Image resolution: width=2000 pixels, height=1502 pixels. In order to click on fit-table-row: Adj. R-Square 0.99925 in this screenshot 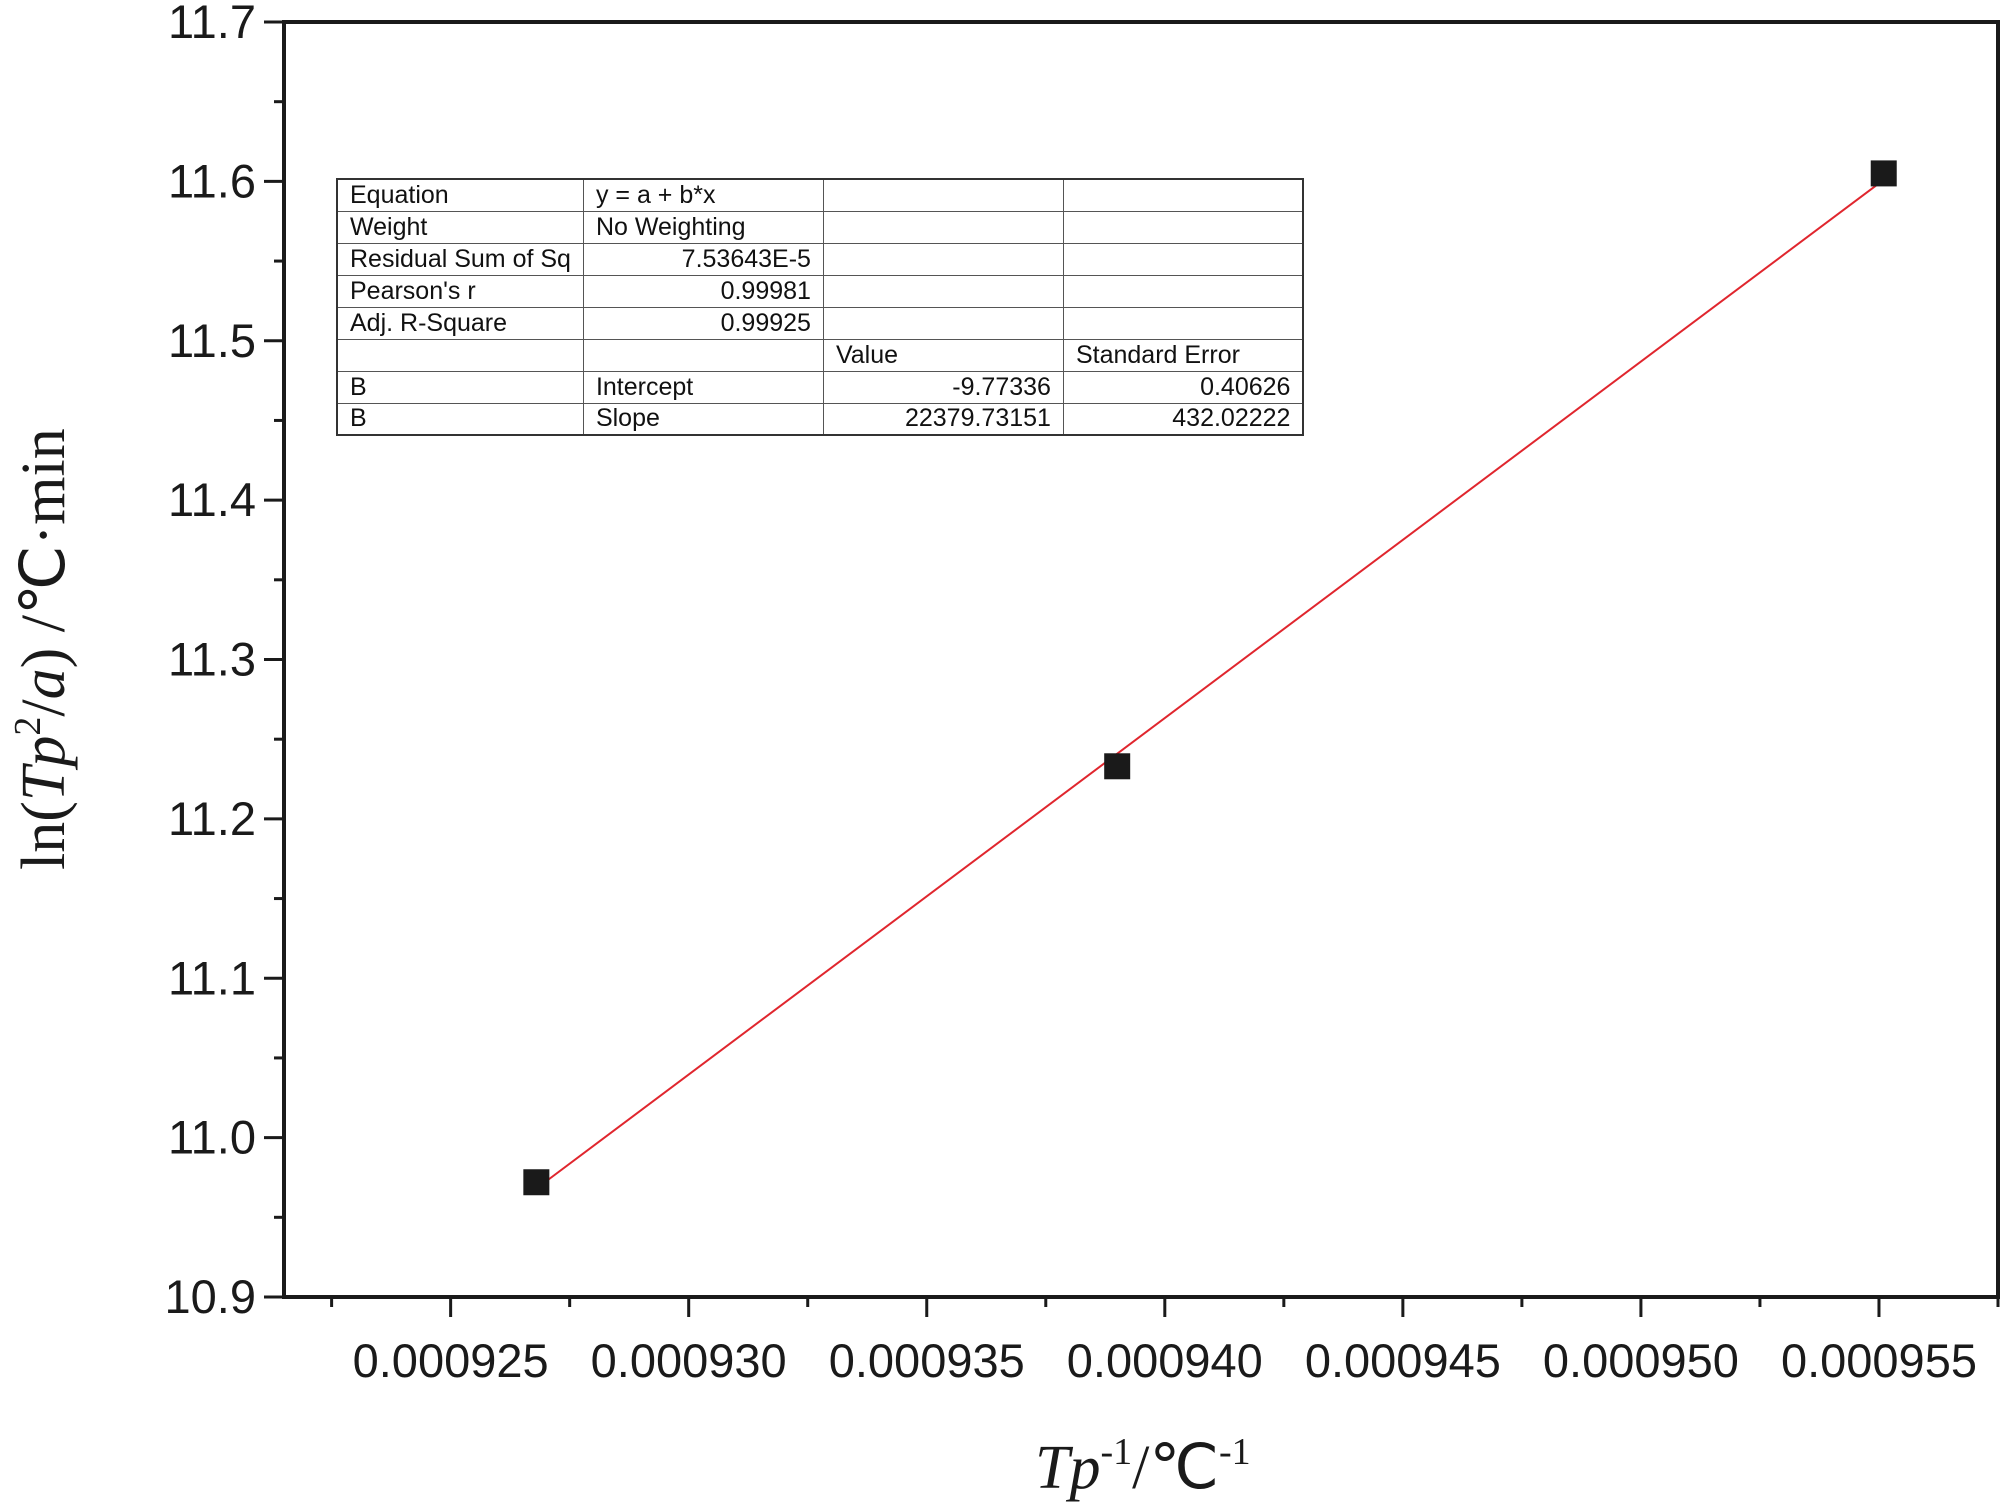, I will do `click(820, 323)`.